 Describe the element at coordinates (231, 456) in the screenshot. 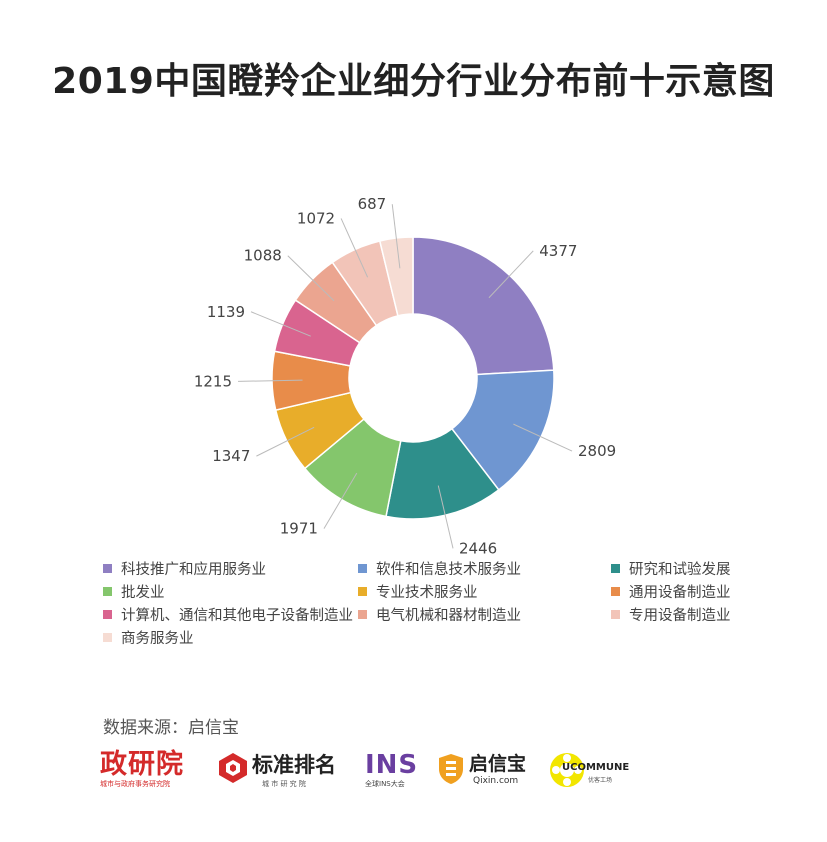

I see `data-label: 1347` at that location.